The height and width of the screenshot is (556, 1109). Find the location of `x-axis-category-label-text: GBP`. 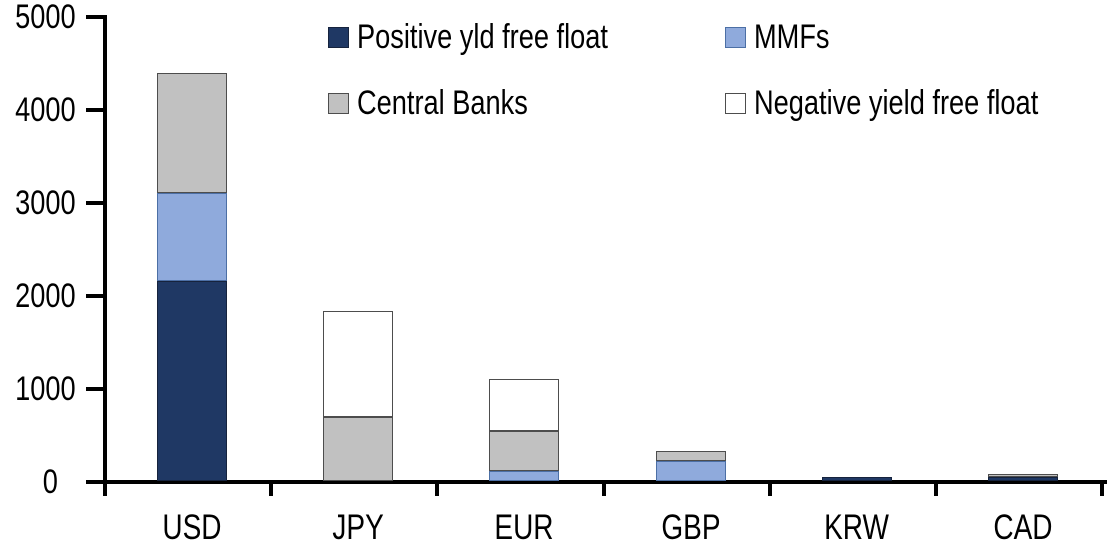

x-axis-category-label-text: GBP is located at coordinates (691, 527).